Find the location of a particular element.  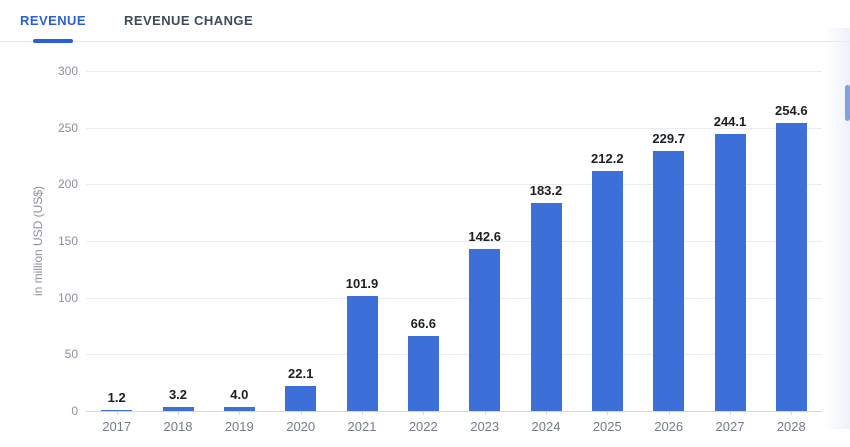

tab-revenue: REVENUE is located at coordinates (53, 21).